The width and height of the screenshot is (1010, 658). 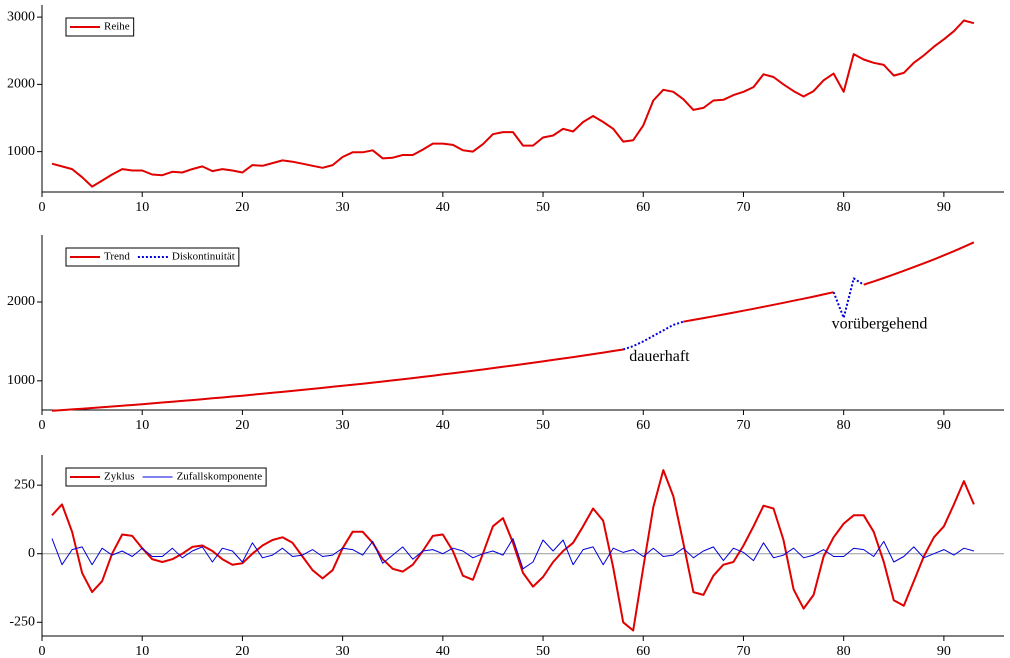 I want to click on y-tick-label: 250, so click(x=24, y=484).